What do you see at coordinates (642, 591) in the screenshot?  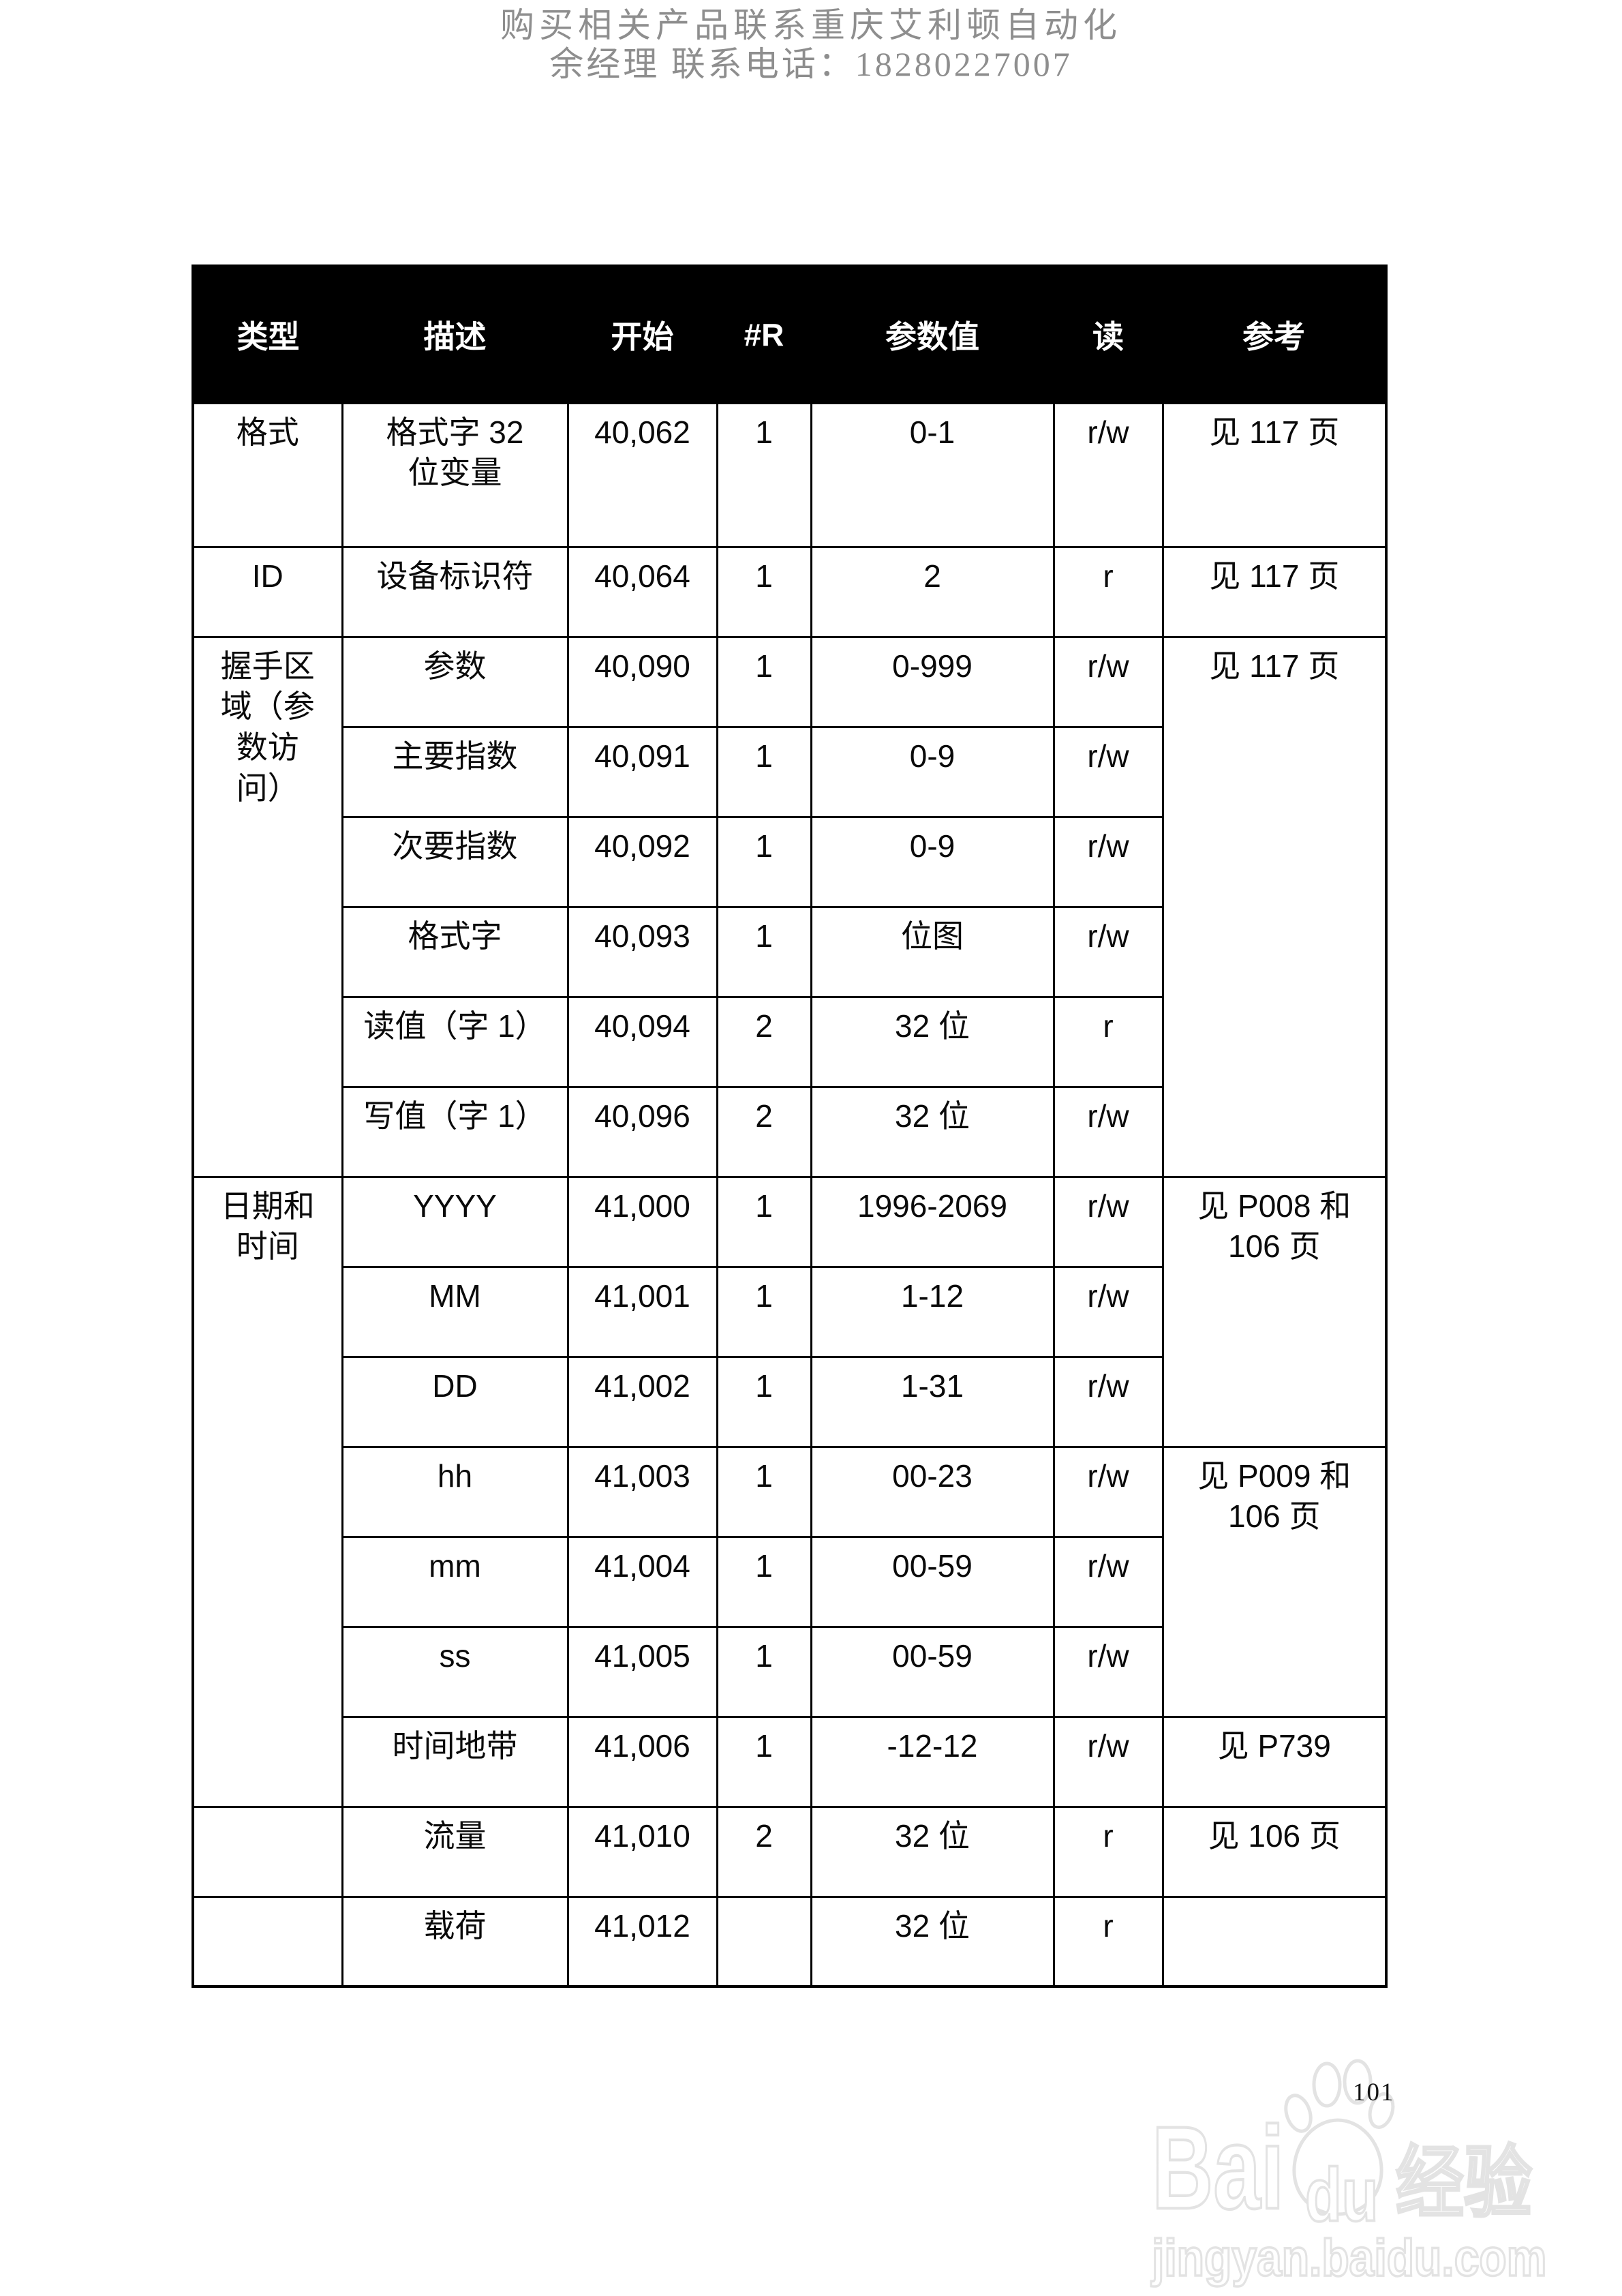 I see `cell-start: 40,064` at bounding box center [642, 591].